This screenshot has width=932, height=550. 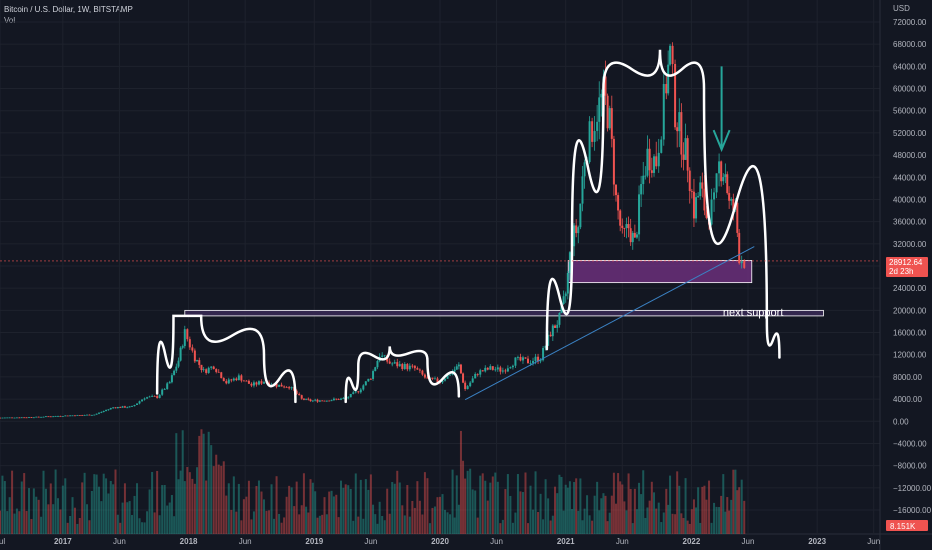 What do you see at coordinates (68, 9) in the screenshot?
I see `symbol-title: Bitcoin / U.S. Dollar, 1W, BITSTAMP` at bounding box center [68, 9].